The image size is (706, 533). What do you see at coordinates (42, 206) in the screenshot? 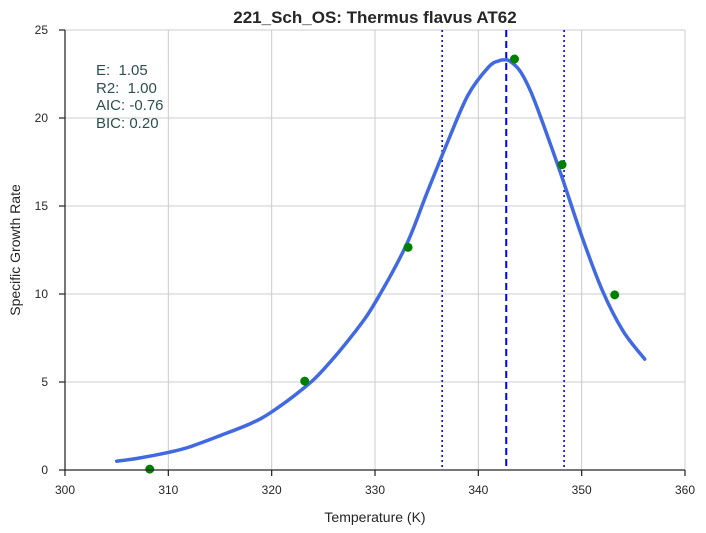
I see `y-tick-label: 15` at bounding box center [42, 206].